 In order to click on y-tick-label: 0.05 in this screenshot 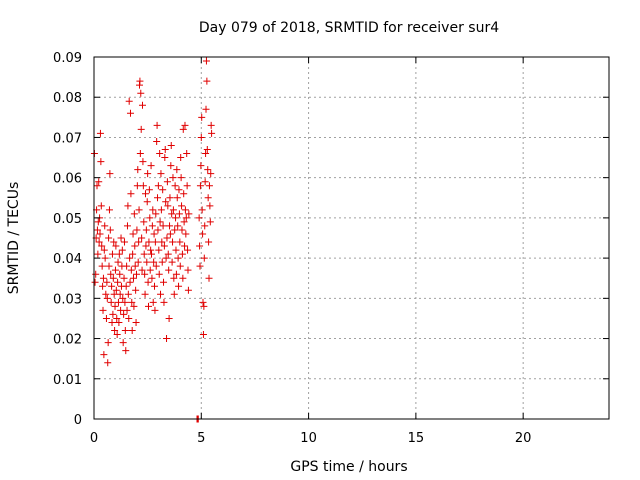, I will do `click(67, 219)`.